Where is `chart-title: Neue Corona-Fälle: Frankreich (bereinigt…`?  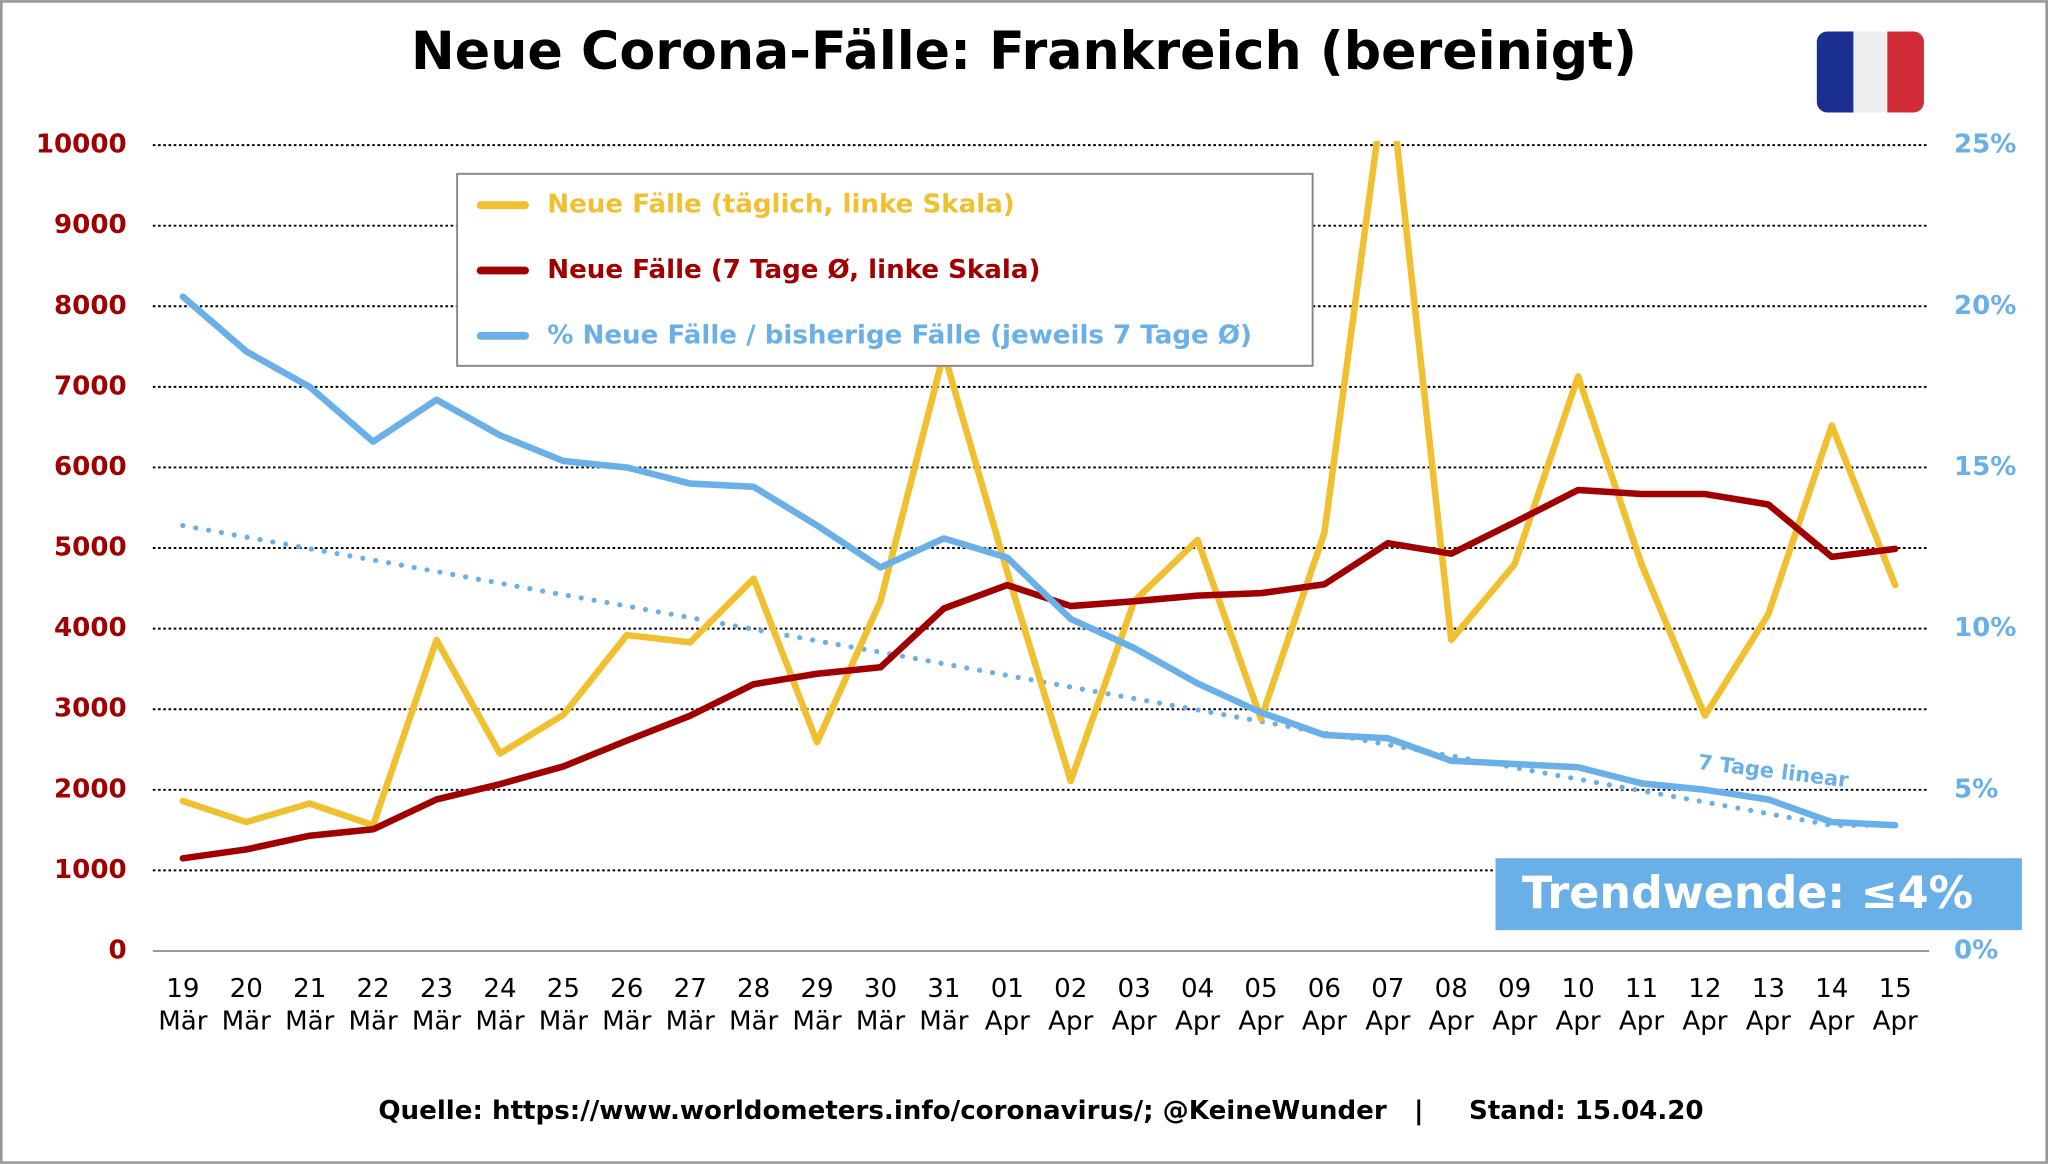
chart-title: Neue Corona-Fälle: Frankreich (bereinigt… is located at coordinates (1024, 52).